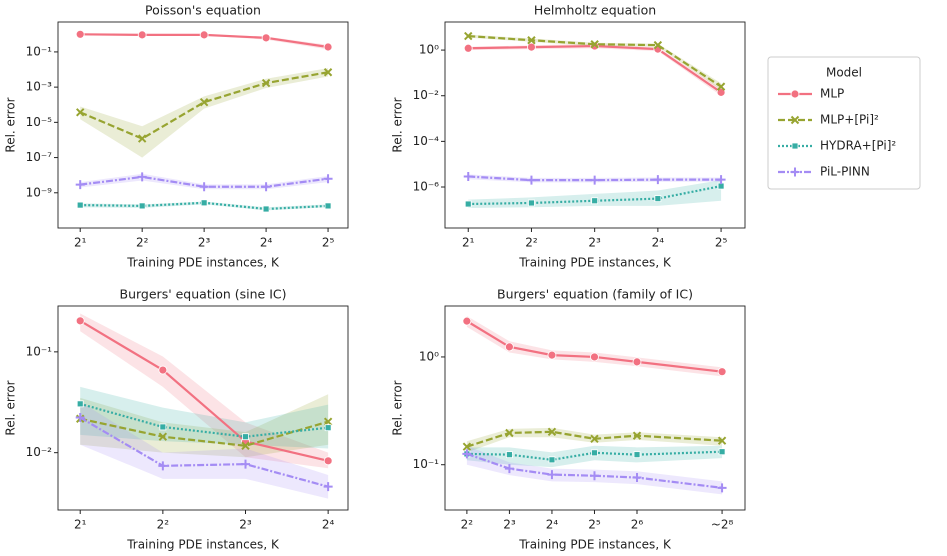  I want to click on legend-label: HYDRA+[Pi]², so click(858, 146).